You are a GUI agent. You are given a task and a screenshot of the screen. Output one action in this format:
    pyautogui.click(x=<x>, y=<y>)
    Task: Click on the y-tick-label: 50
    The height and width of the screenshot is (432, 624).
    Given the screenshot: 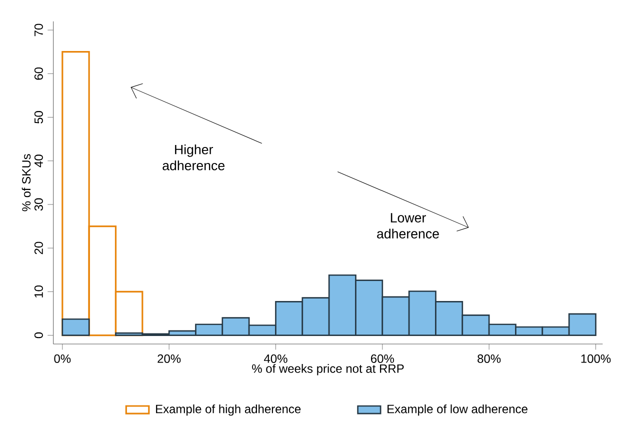 What is the action you would take?
    pyautogui.click(x=38, y=117)
    